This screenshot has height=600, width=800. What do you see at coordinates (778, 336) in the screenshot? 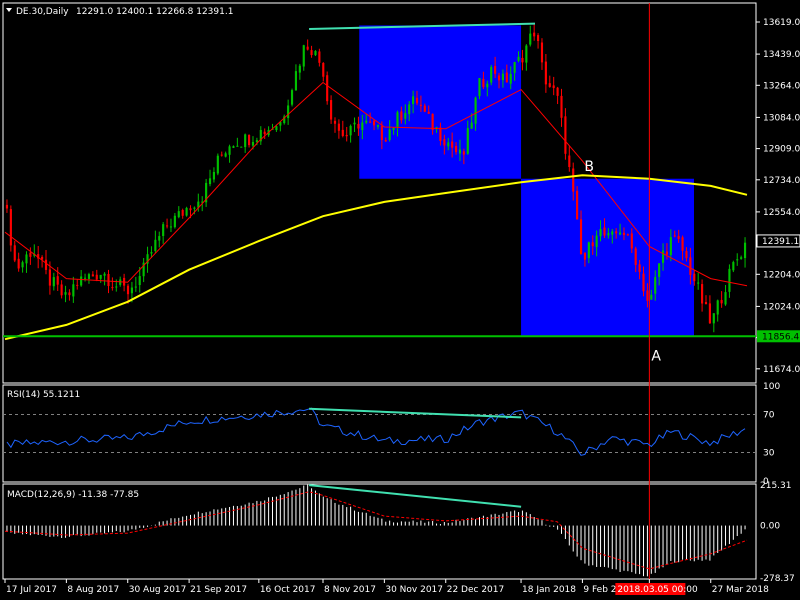
I see `support-price-box` at bounding box center [778, 336].